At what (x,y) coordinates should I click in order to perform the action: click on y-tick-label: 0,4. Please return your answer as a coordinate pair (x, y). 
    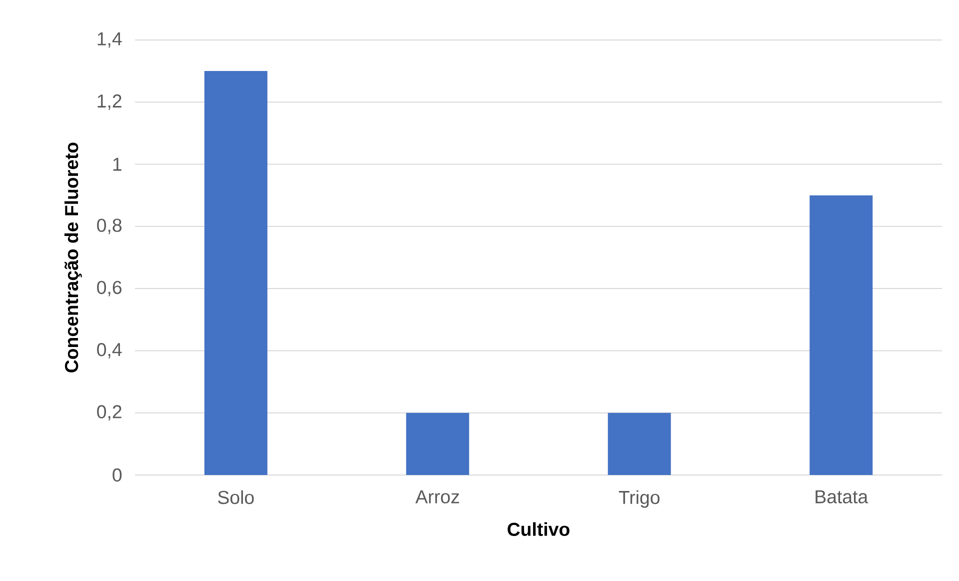
    Looking at the image, I should click on (109, 350).